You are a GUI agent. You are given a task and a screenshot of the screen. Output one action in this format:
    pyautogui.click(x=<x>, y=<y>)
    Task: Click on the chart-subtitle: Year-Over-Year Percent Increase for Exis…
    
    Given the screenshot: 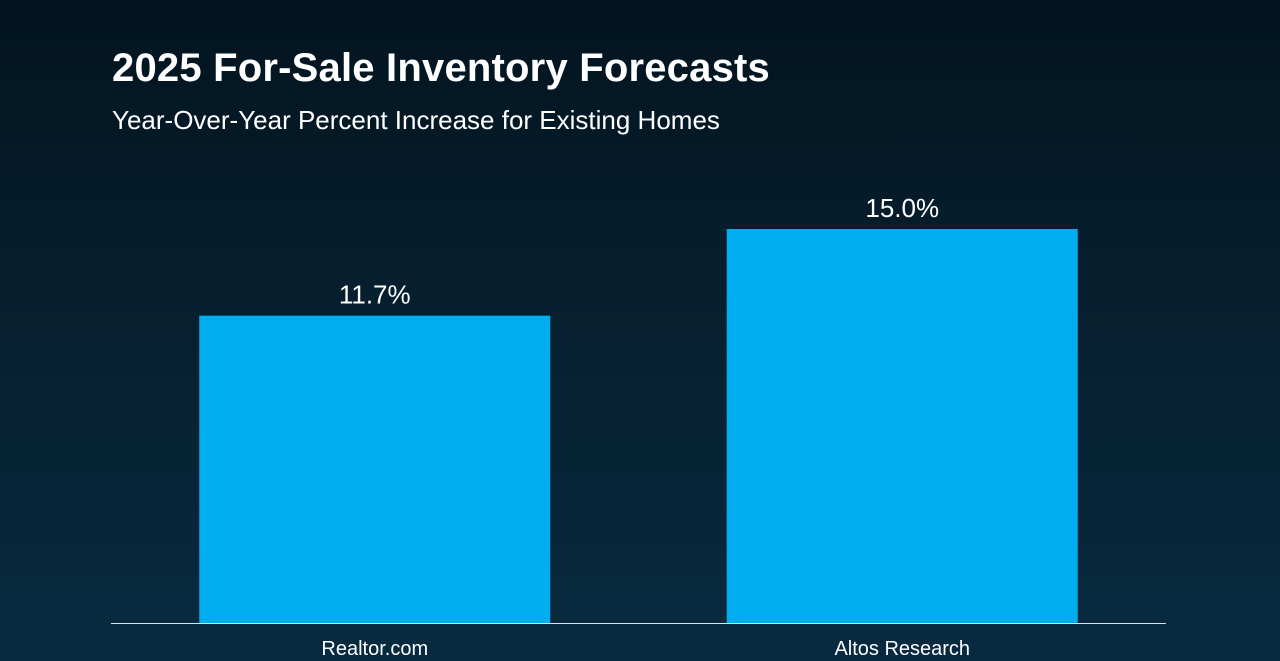 What is the action you would take?
    pyautogui.click(x=416, y=120)
    